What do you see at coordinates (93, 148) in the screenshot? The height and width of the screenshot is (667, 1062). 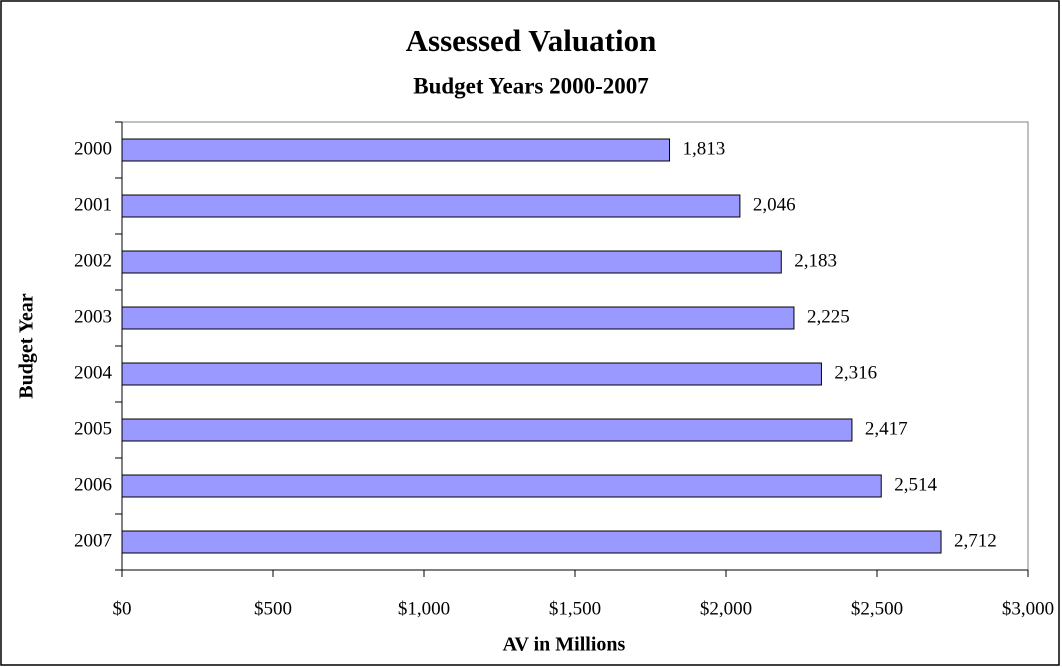 I see `y-tick-label: 2000` at bounding box center [93, 148].